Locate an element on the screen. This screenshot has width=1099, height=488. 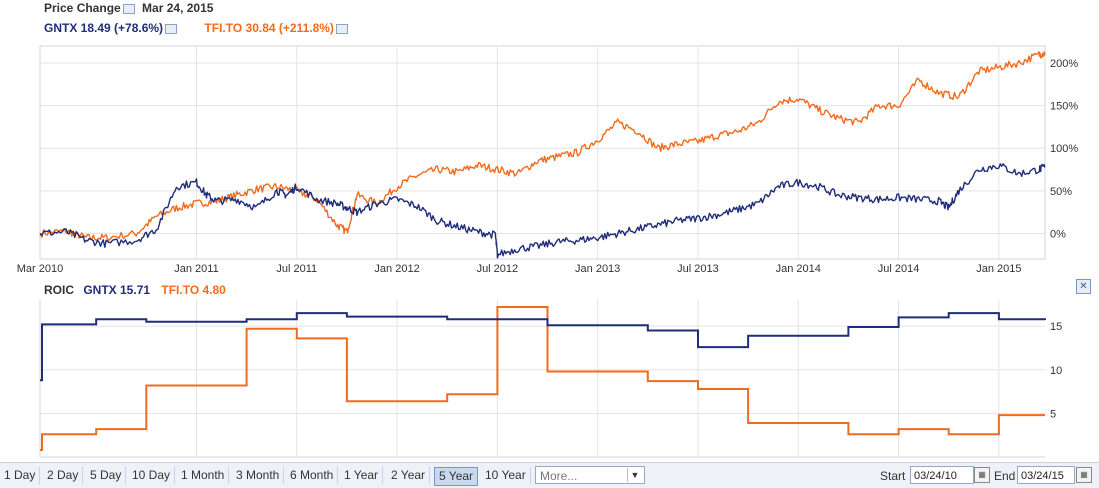
gntx-roic-line is located at coordinates (543, 347).